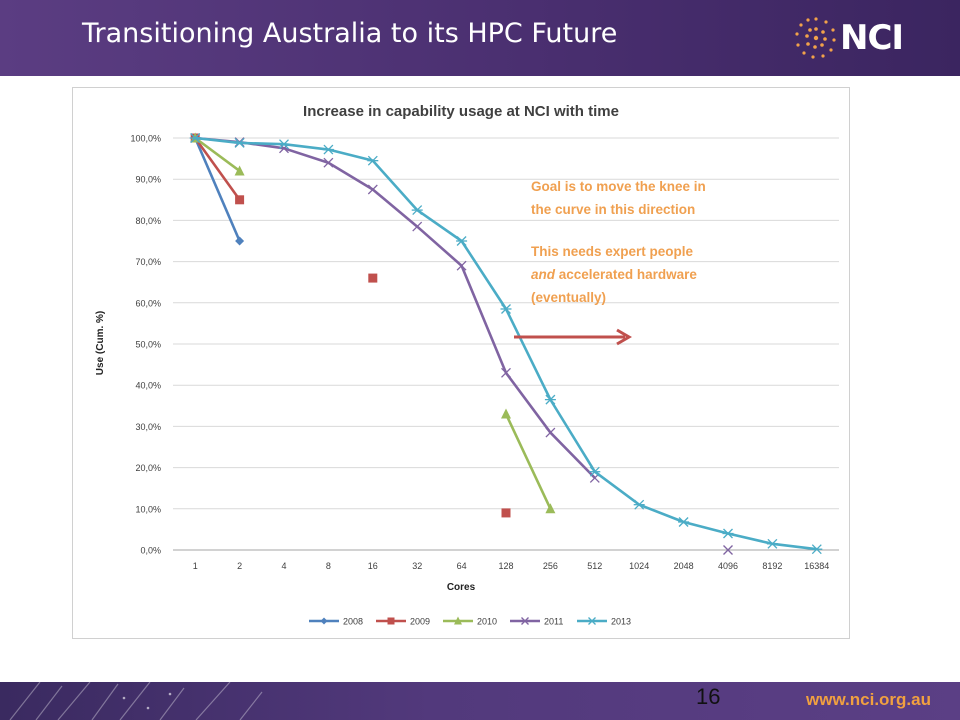 This screenshot has width=960, height=720. What do you see at coordinates (145, 139) in the screenshot?
I see `y-tick-label: 100,0%` at bounding box center [145, 139].